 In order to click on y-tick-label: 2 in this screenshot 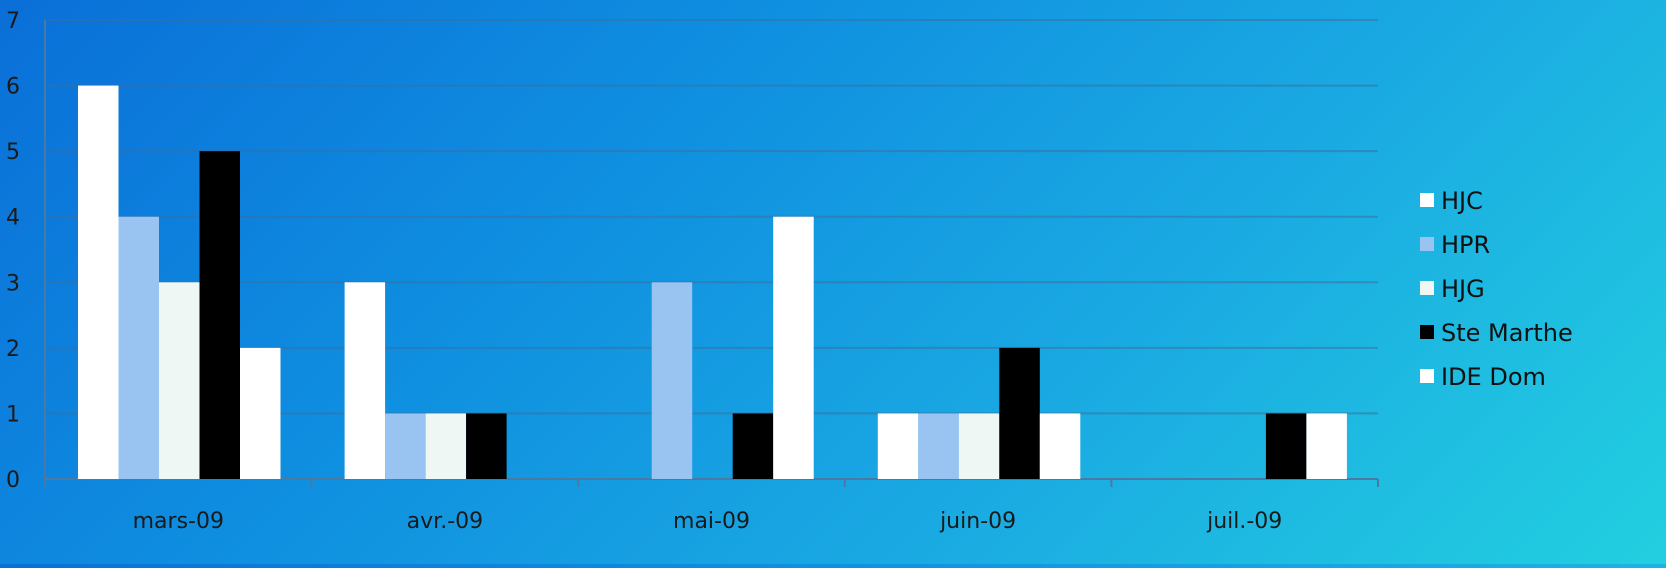, I will do `click(13, 349)`.